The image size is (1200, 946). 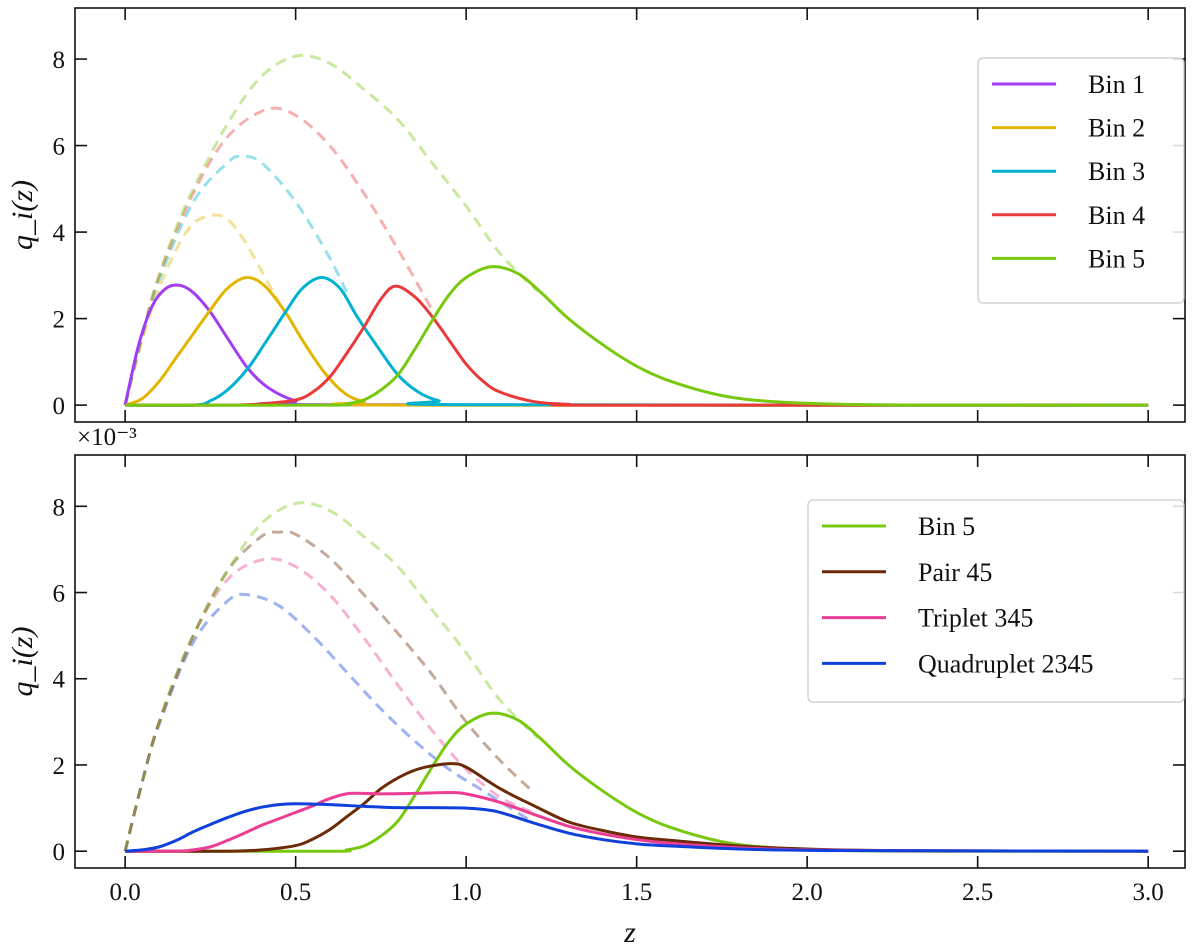 I want to click on x-tick-label: 0.5, so click(x=295, y=892).